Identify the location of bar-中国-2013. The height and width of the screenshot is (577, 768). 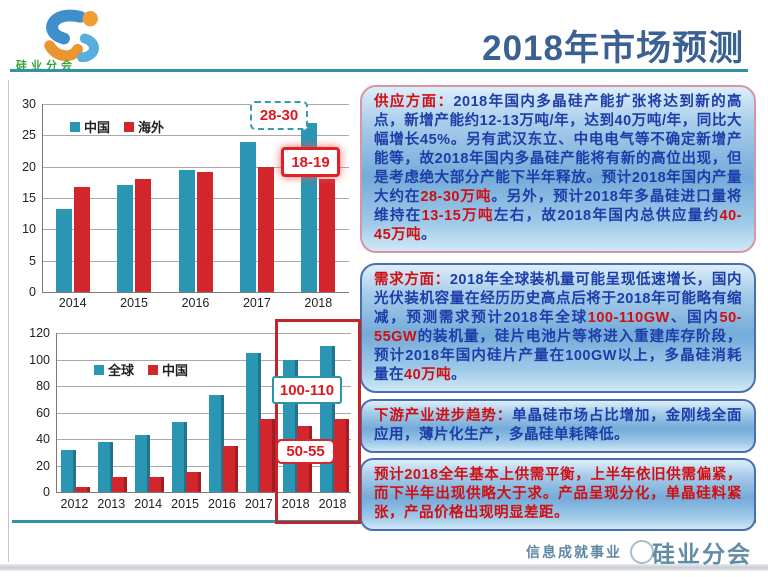
(120, 484).